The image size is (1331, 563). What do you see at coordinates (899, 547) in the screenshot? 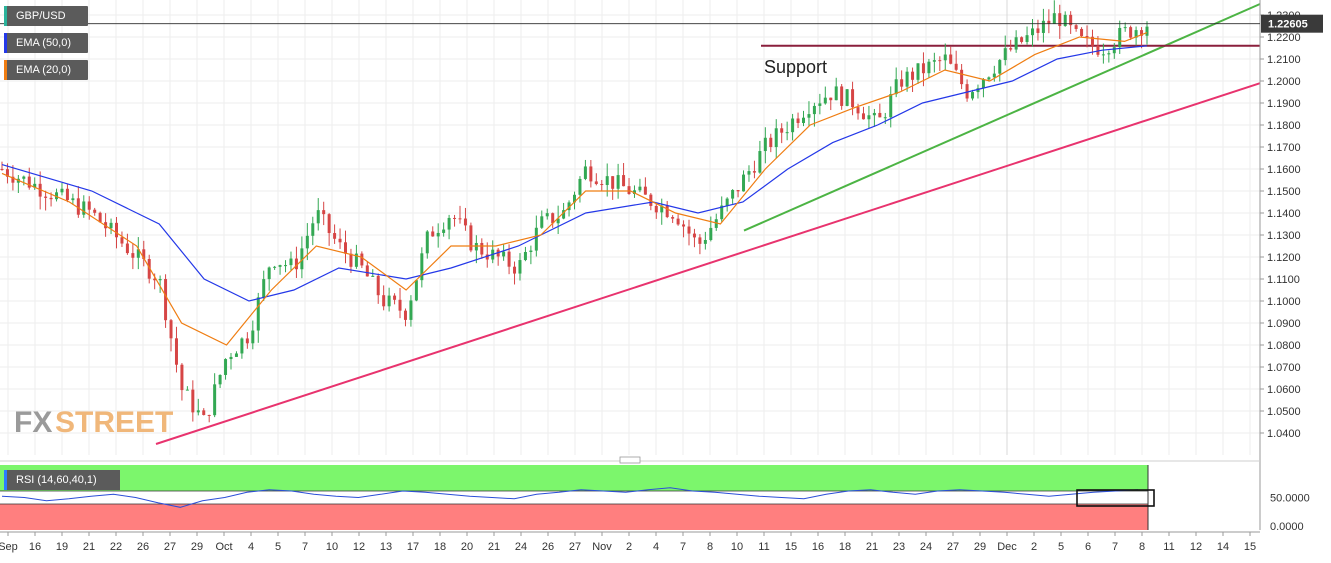
I see `time-tick-label-33: 23` at bounding box center [899, 547].